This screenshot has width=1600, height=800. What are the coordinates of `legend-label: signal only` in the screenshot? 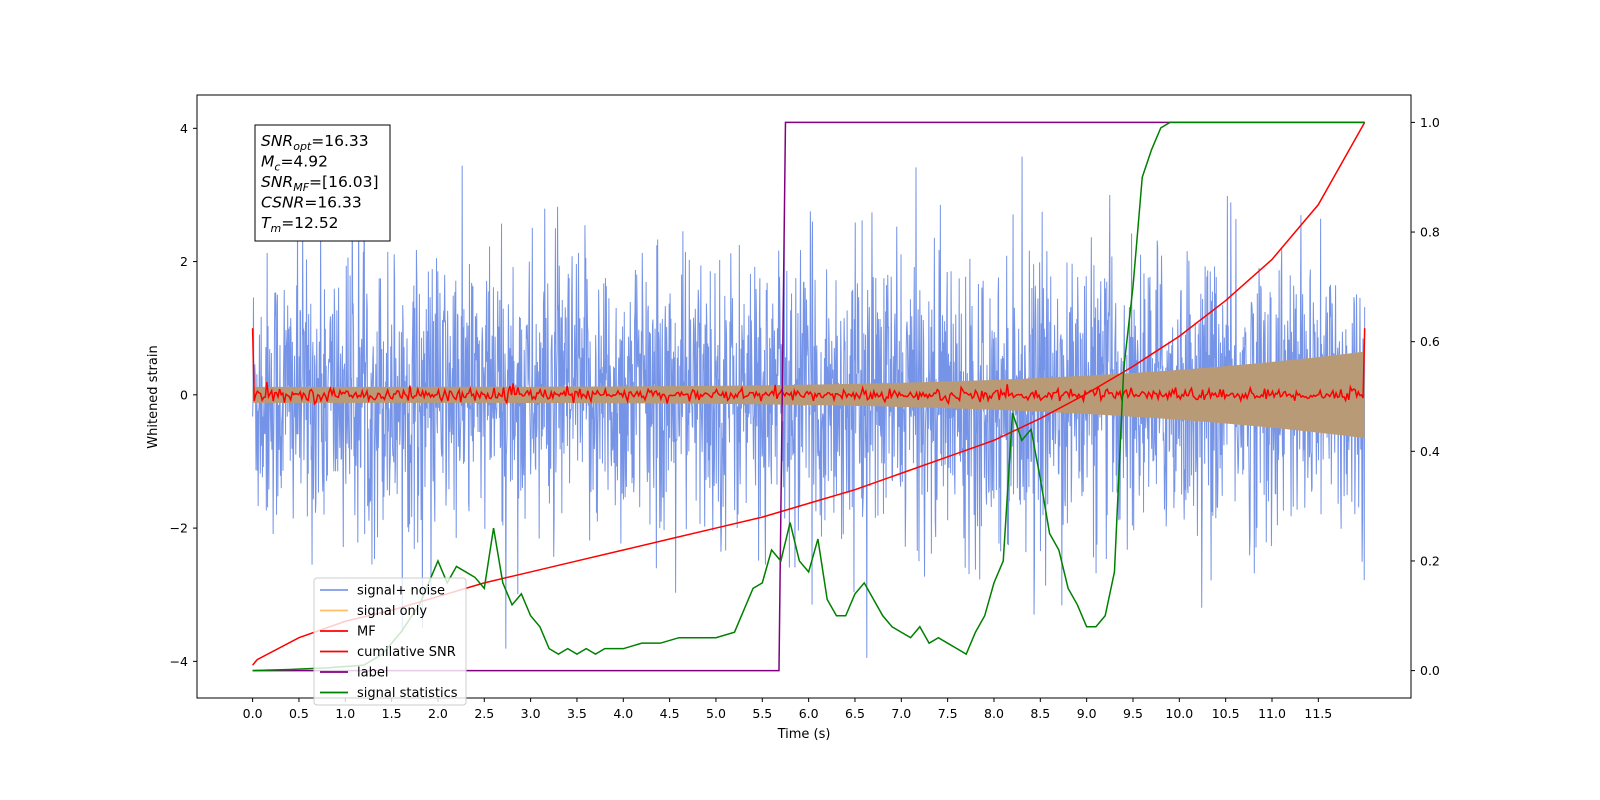 It's located at (392, 611).